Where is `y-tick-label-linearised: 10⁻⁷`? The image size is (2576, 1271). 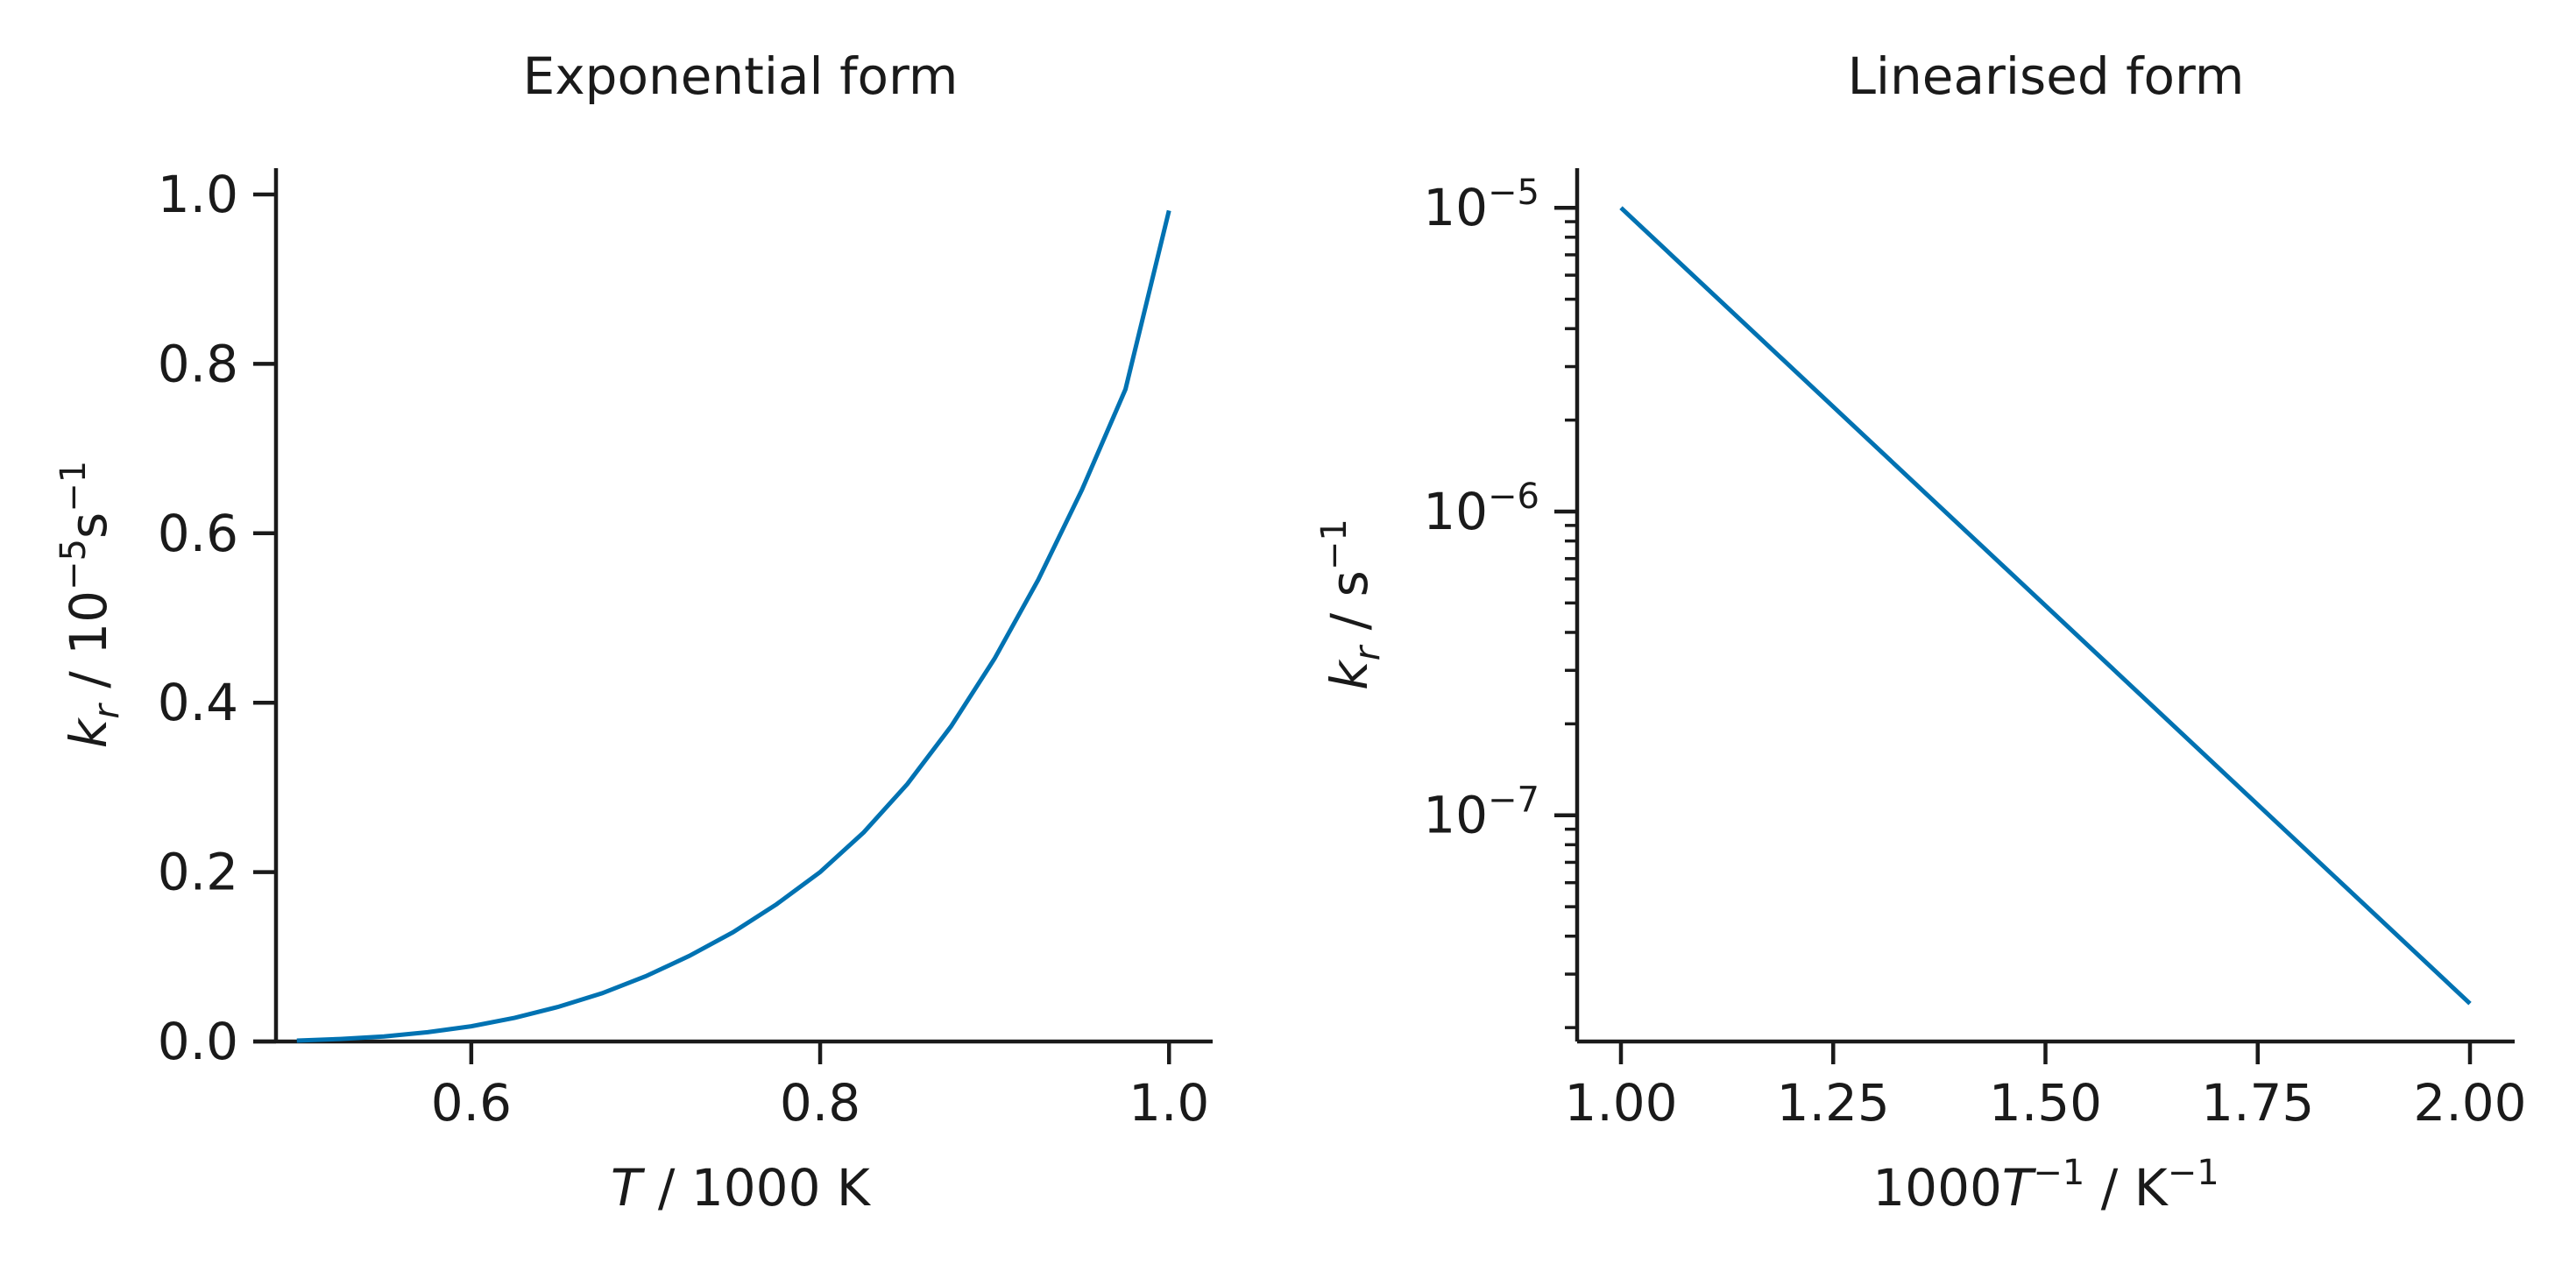
y-tick-label-linearised: 10⁻⁷ is located at coordinates (1481, 812).